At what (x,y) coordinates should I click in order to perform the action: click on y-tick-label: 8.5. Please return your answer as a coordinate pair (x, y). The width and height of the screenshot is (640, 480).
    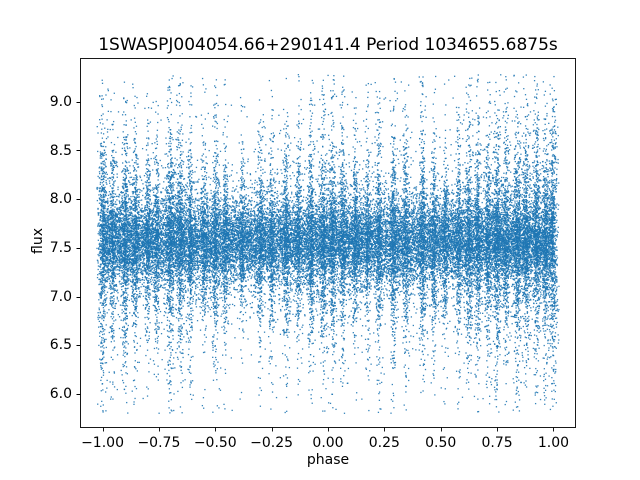
    Looking at the image, I should click on (60, 150).